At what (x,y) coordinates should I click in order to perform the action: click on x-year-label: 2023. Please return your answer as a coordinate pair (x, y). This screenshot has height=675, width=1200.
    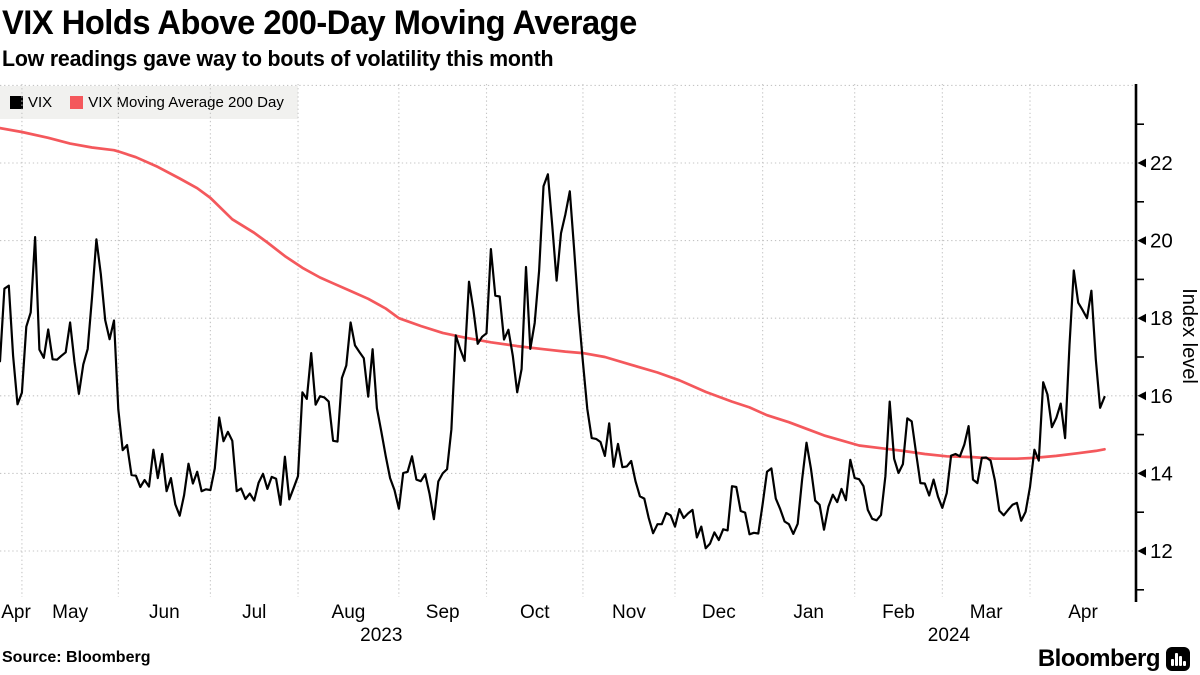
    Looking at the image, I should click on (381, 635).